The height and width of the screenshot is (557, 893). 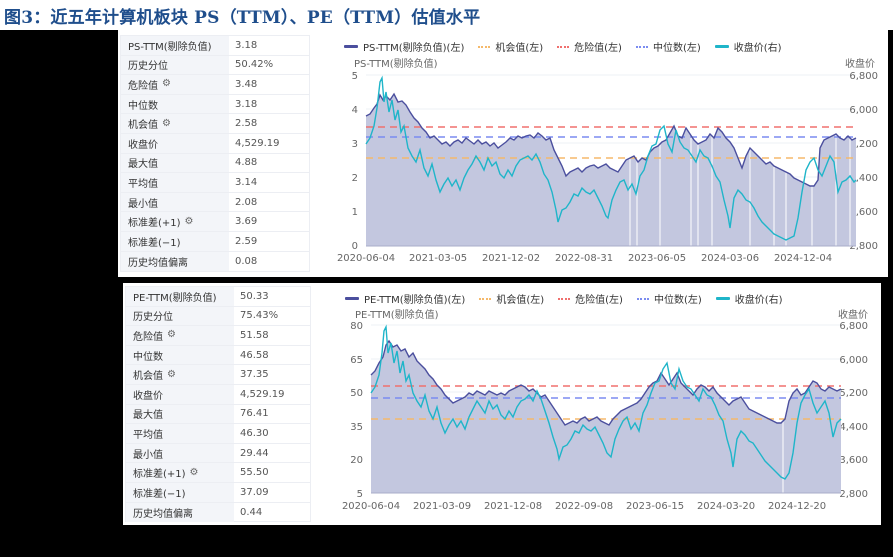 I want to click on stats-value: 46.58, so click(x=254, y=355).